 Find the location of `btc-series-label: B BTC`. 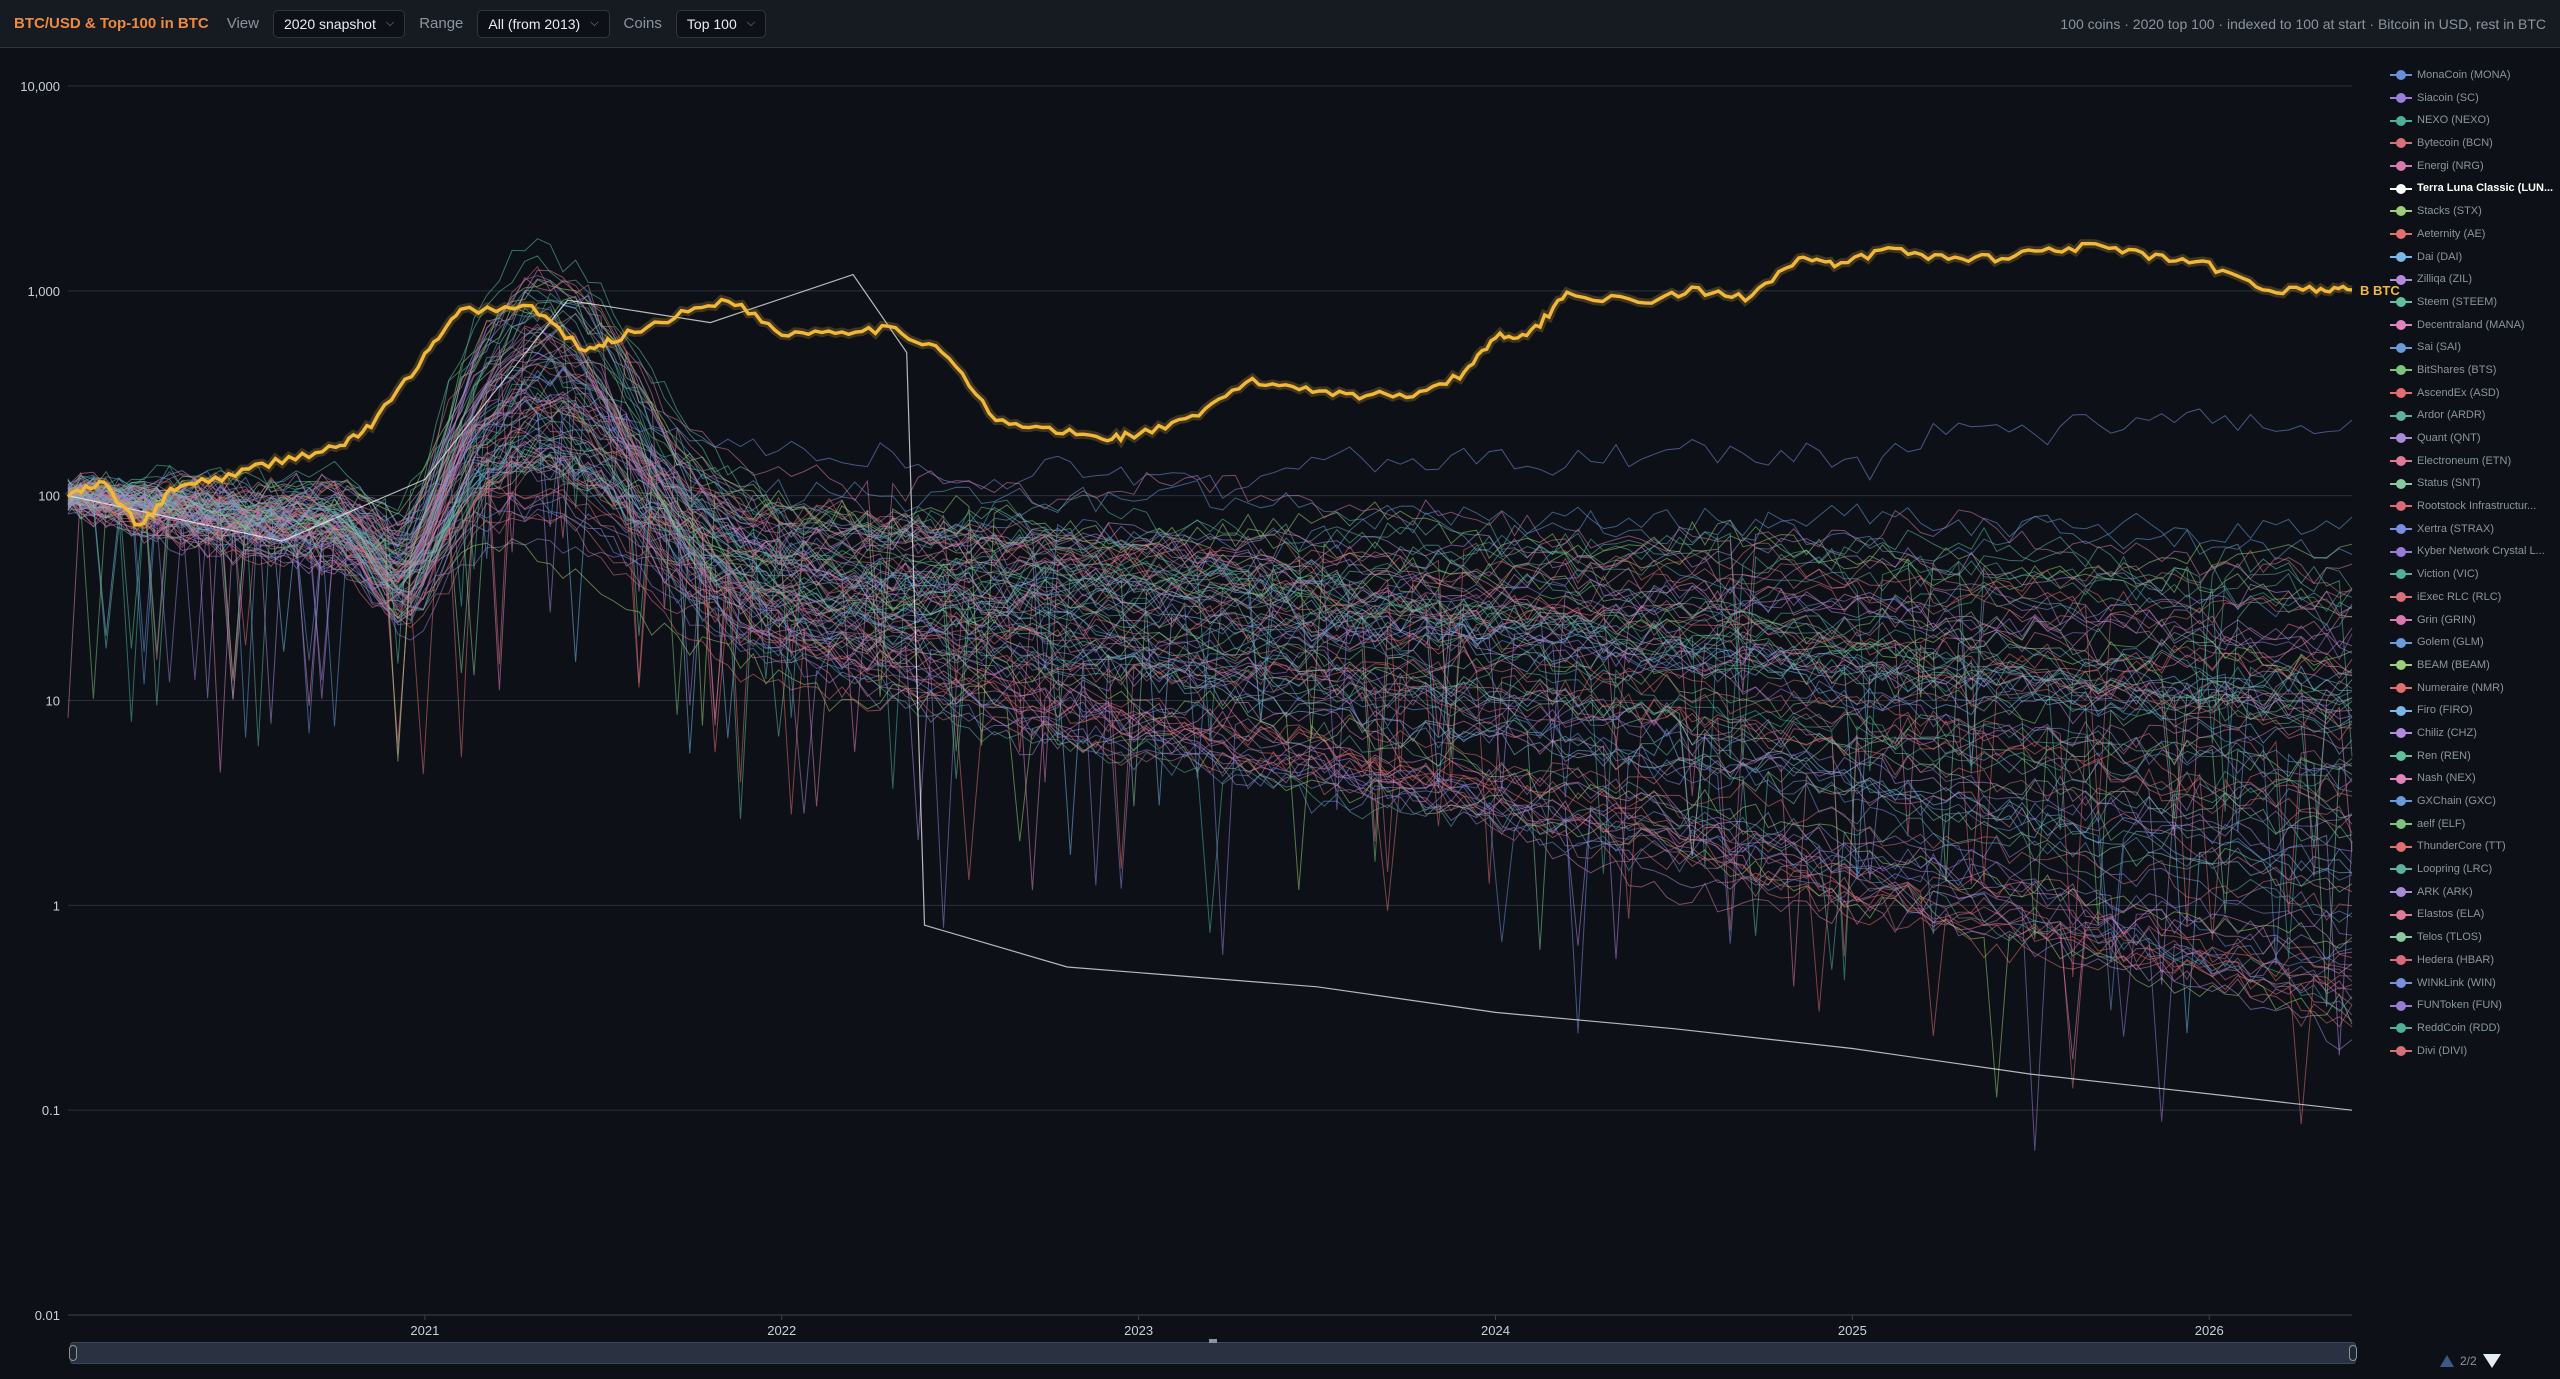

btc-series-label: B BTC is located at coordinates (2380, 290).